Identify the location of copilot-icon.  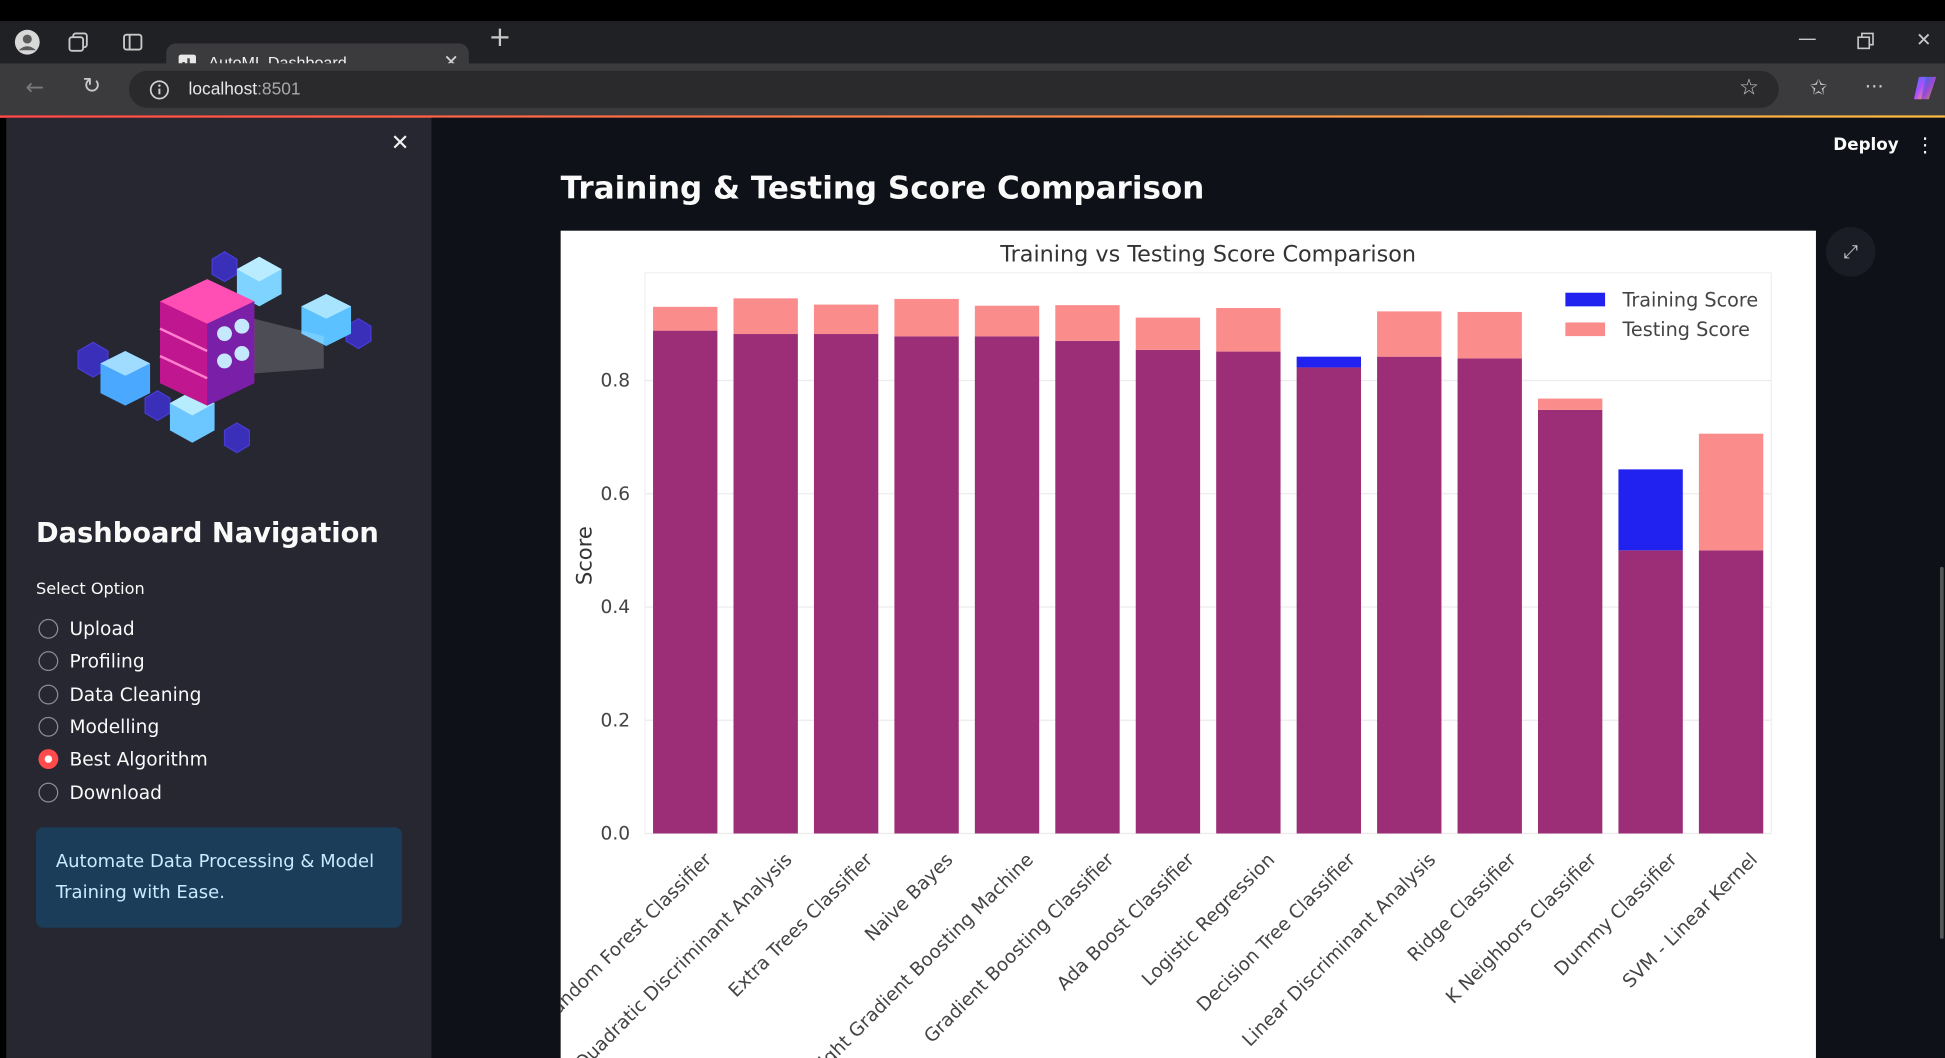
(1925, 88).